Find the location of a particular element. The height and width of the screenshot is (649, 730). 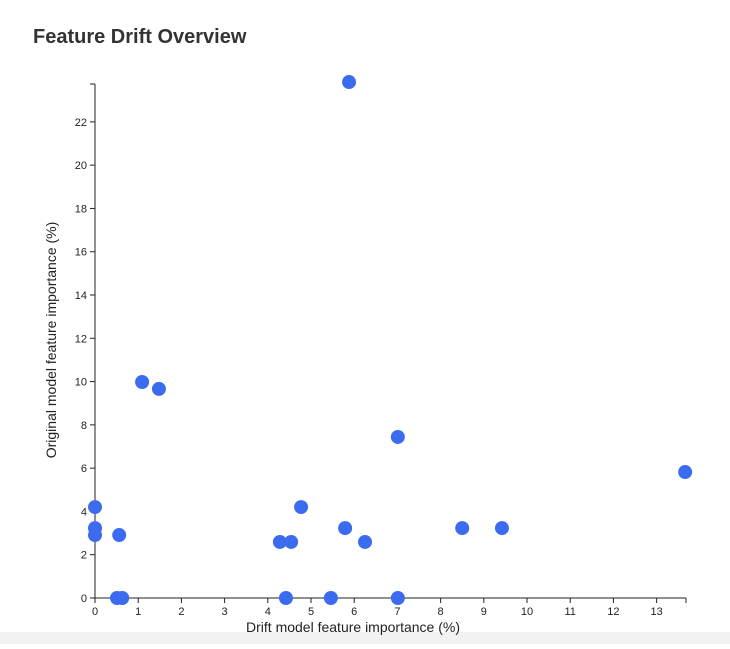

y-tick-label: 6 is located at coordinates (84, 469).